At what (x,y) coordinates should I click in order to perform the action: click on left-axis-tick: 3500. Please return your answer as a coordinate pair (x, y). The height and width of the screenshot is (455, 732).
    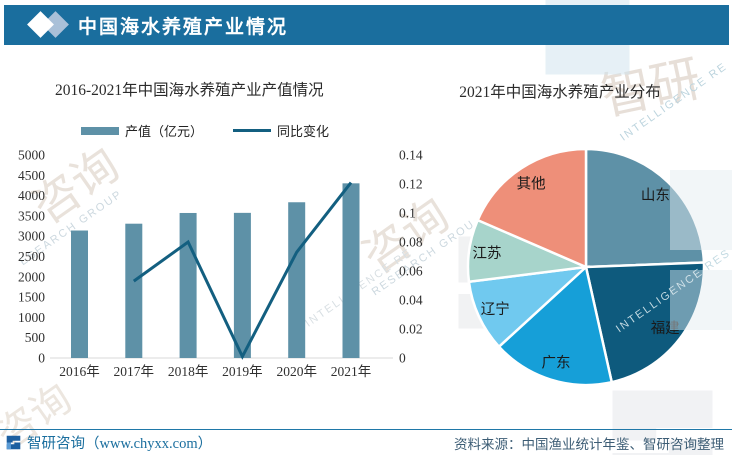
    Looking at the image, I should click on (31, 215).